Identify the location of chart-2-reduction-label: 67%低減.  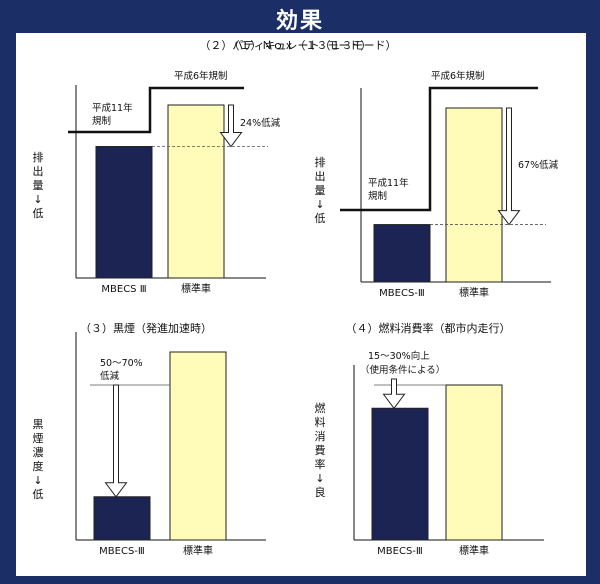
(538, 165).